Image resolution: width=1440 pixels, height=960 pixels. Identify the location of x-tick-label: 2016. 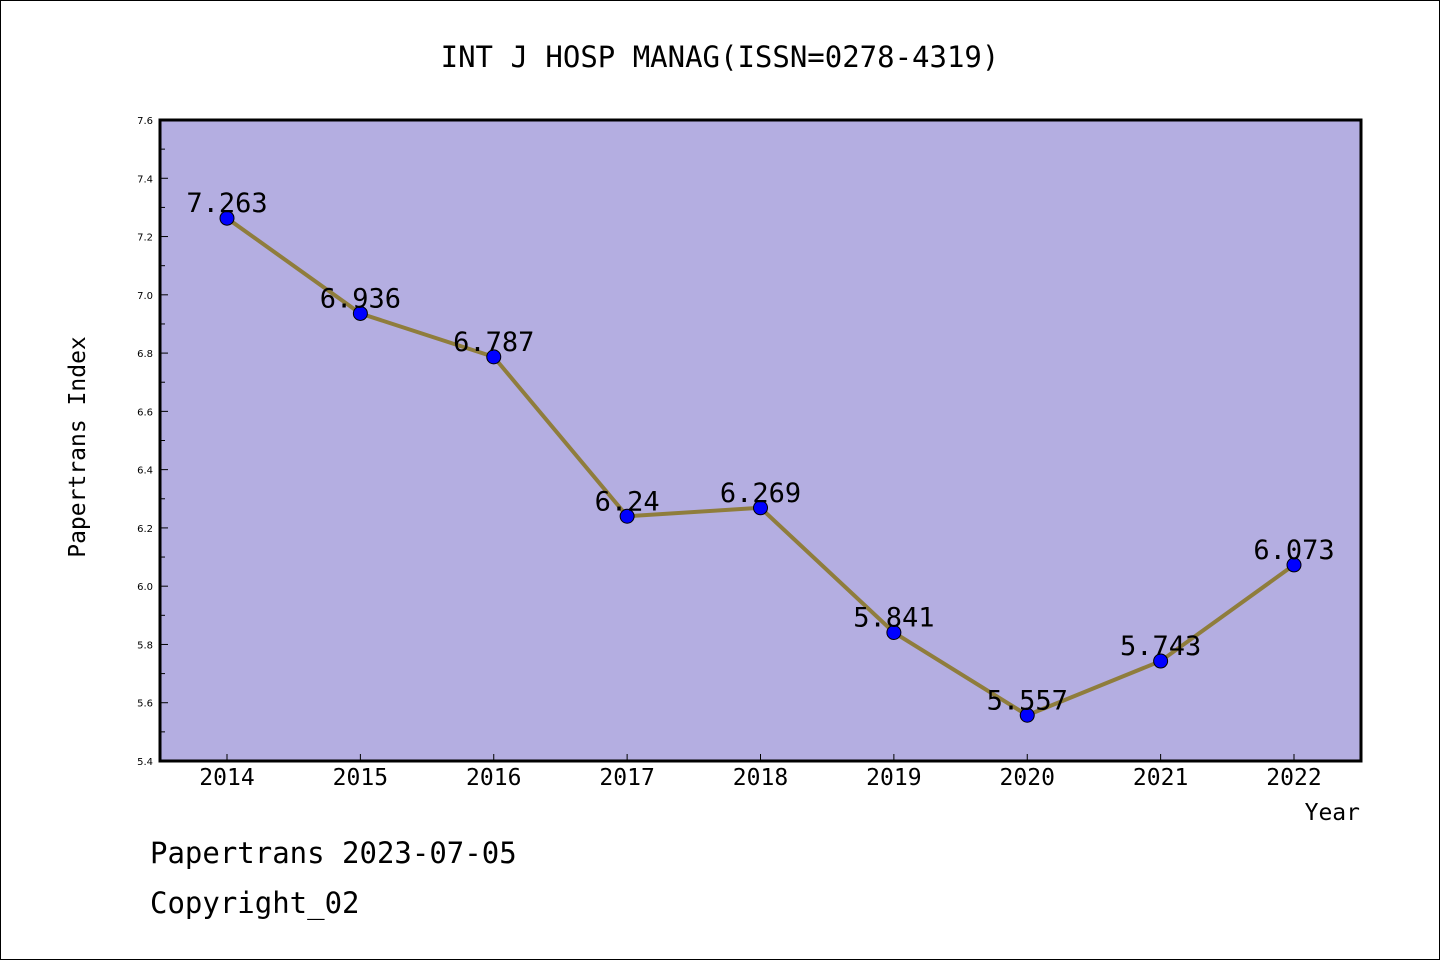
(493, 778).